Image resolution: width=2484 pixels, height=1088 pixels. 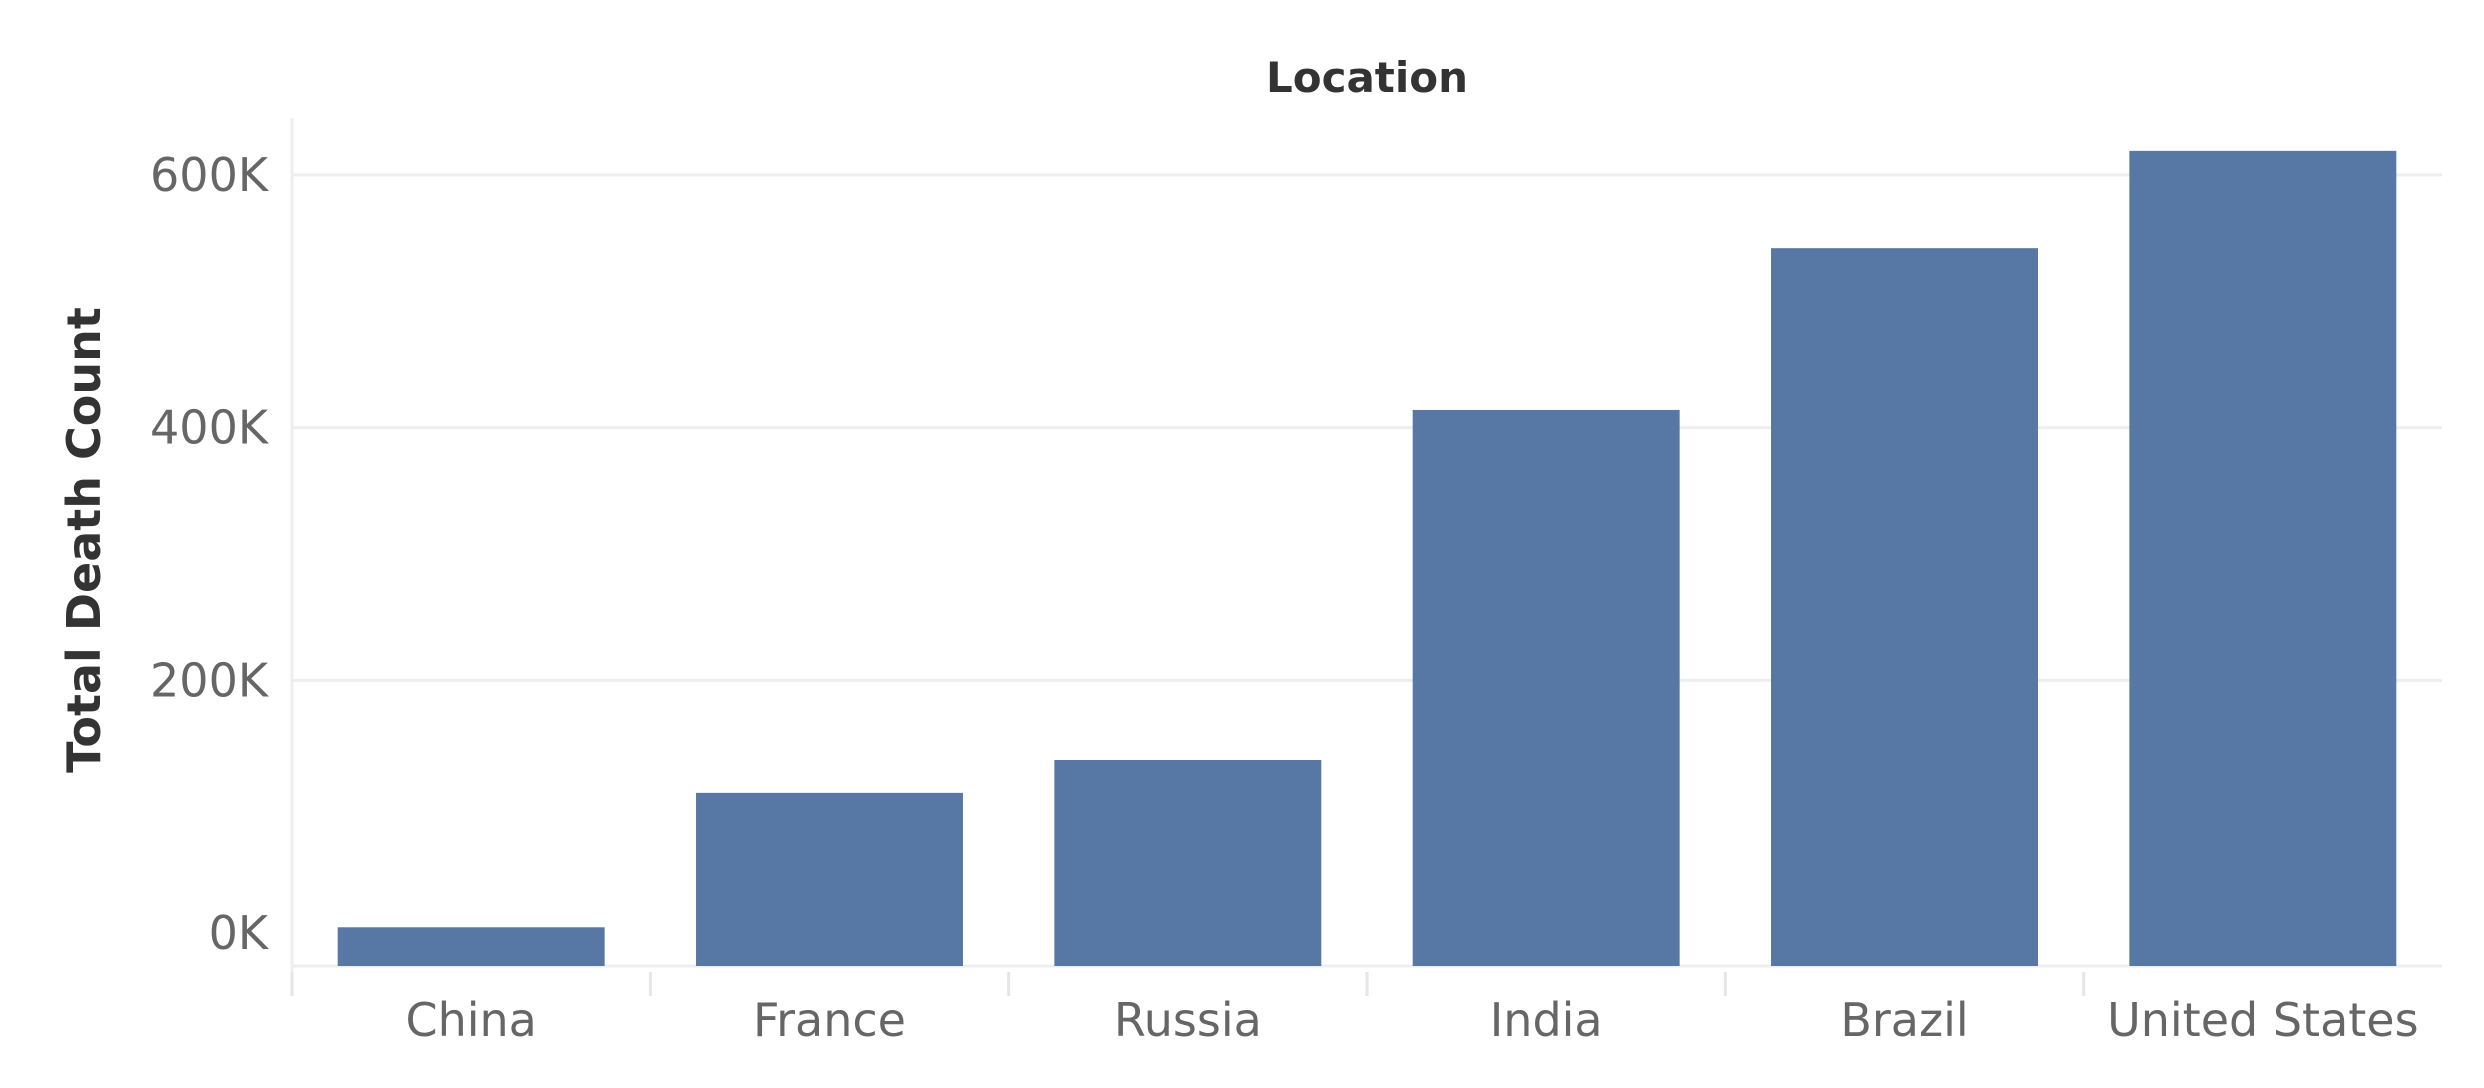 What do you see at coordinates (210, 428) in the screenshot?
I see `y-tick-label: 400K` at bounding box center [210, 428].